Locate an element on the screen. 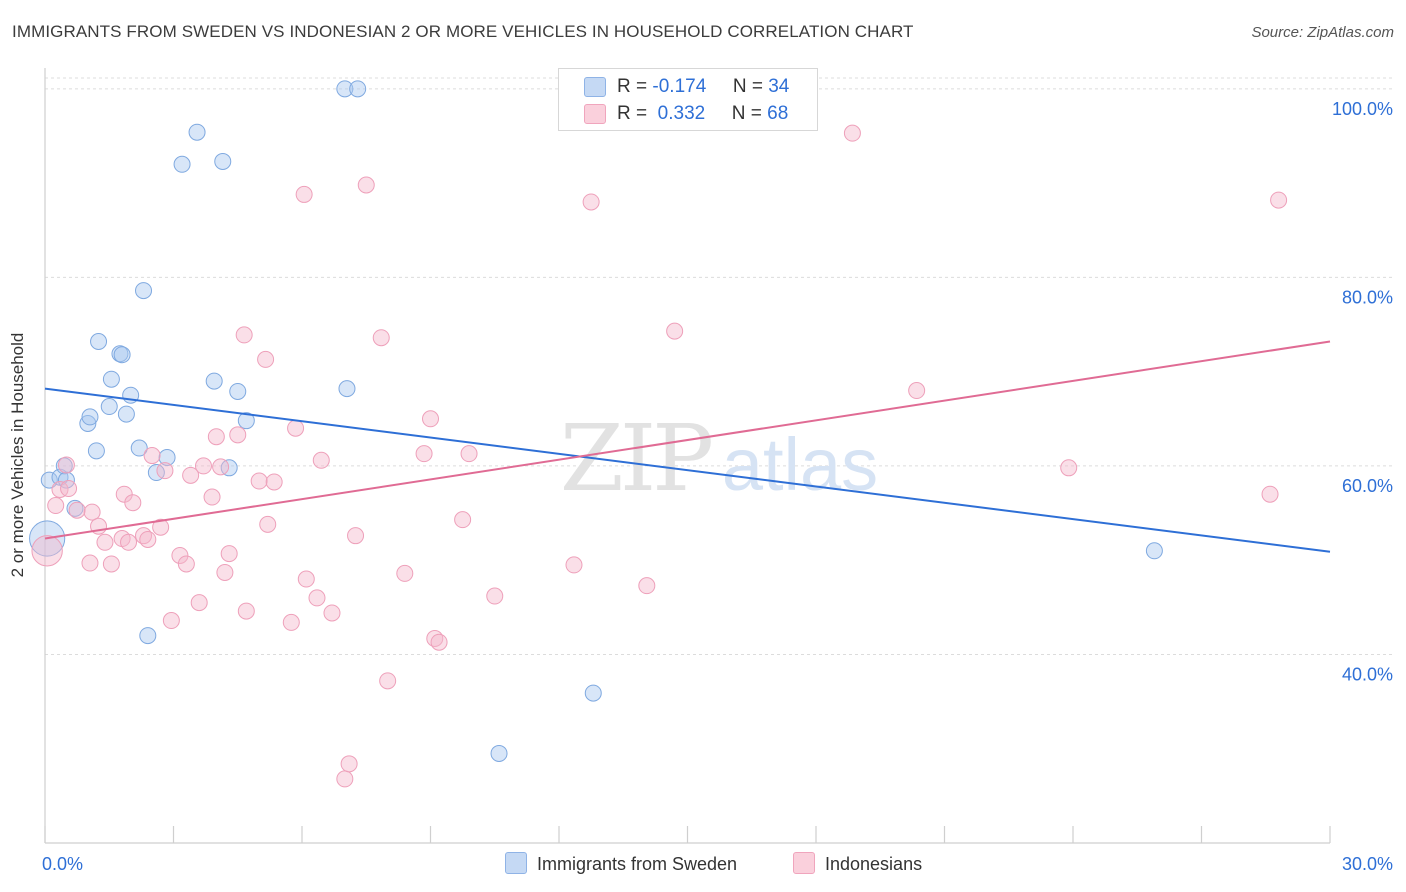 The width and height of the screenshot is (1406, 892). watermark-zip: ZIP is located at coordinates (635, 458).